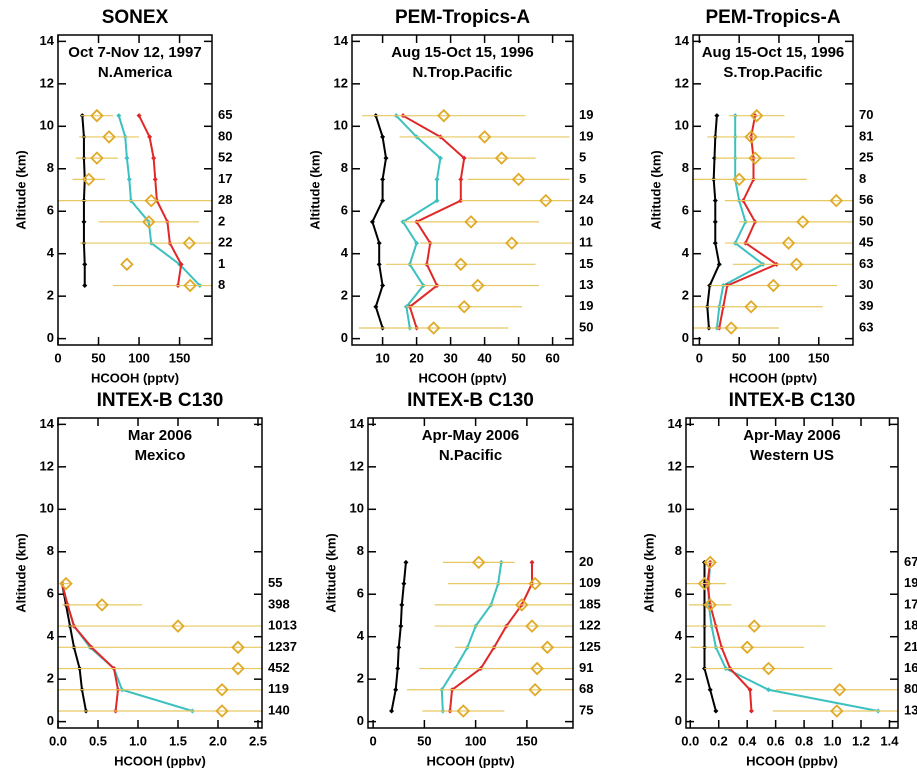 This screenshot has height=769, width=917. What do you see at coordinates (586, 326) in the screenshot?
I see `sample-count: 50` at bounding box center [586, 326].